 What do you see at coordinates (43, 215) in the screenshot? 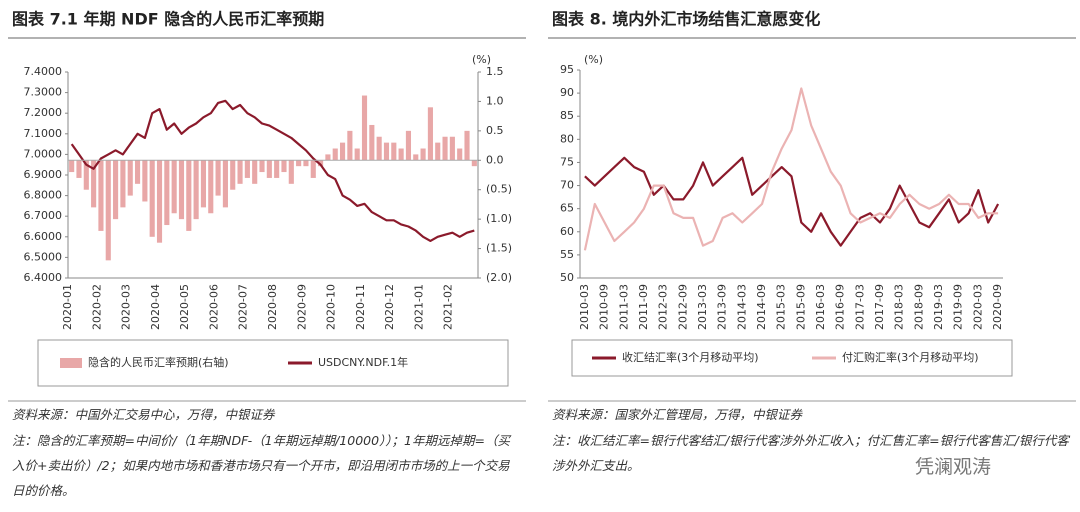
I see `y-tick-label: 6.7000` at bounding box center [43, 215].